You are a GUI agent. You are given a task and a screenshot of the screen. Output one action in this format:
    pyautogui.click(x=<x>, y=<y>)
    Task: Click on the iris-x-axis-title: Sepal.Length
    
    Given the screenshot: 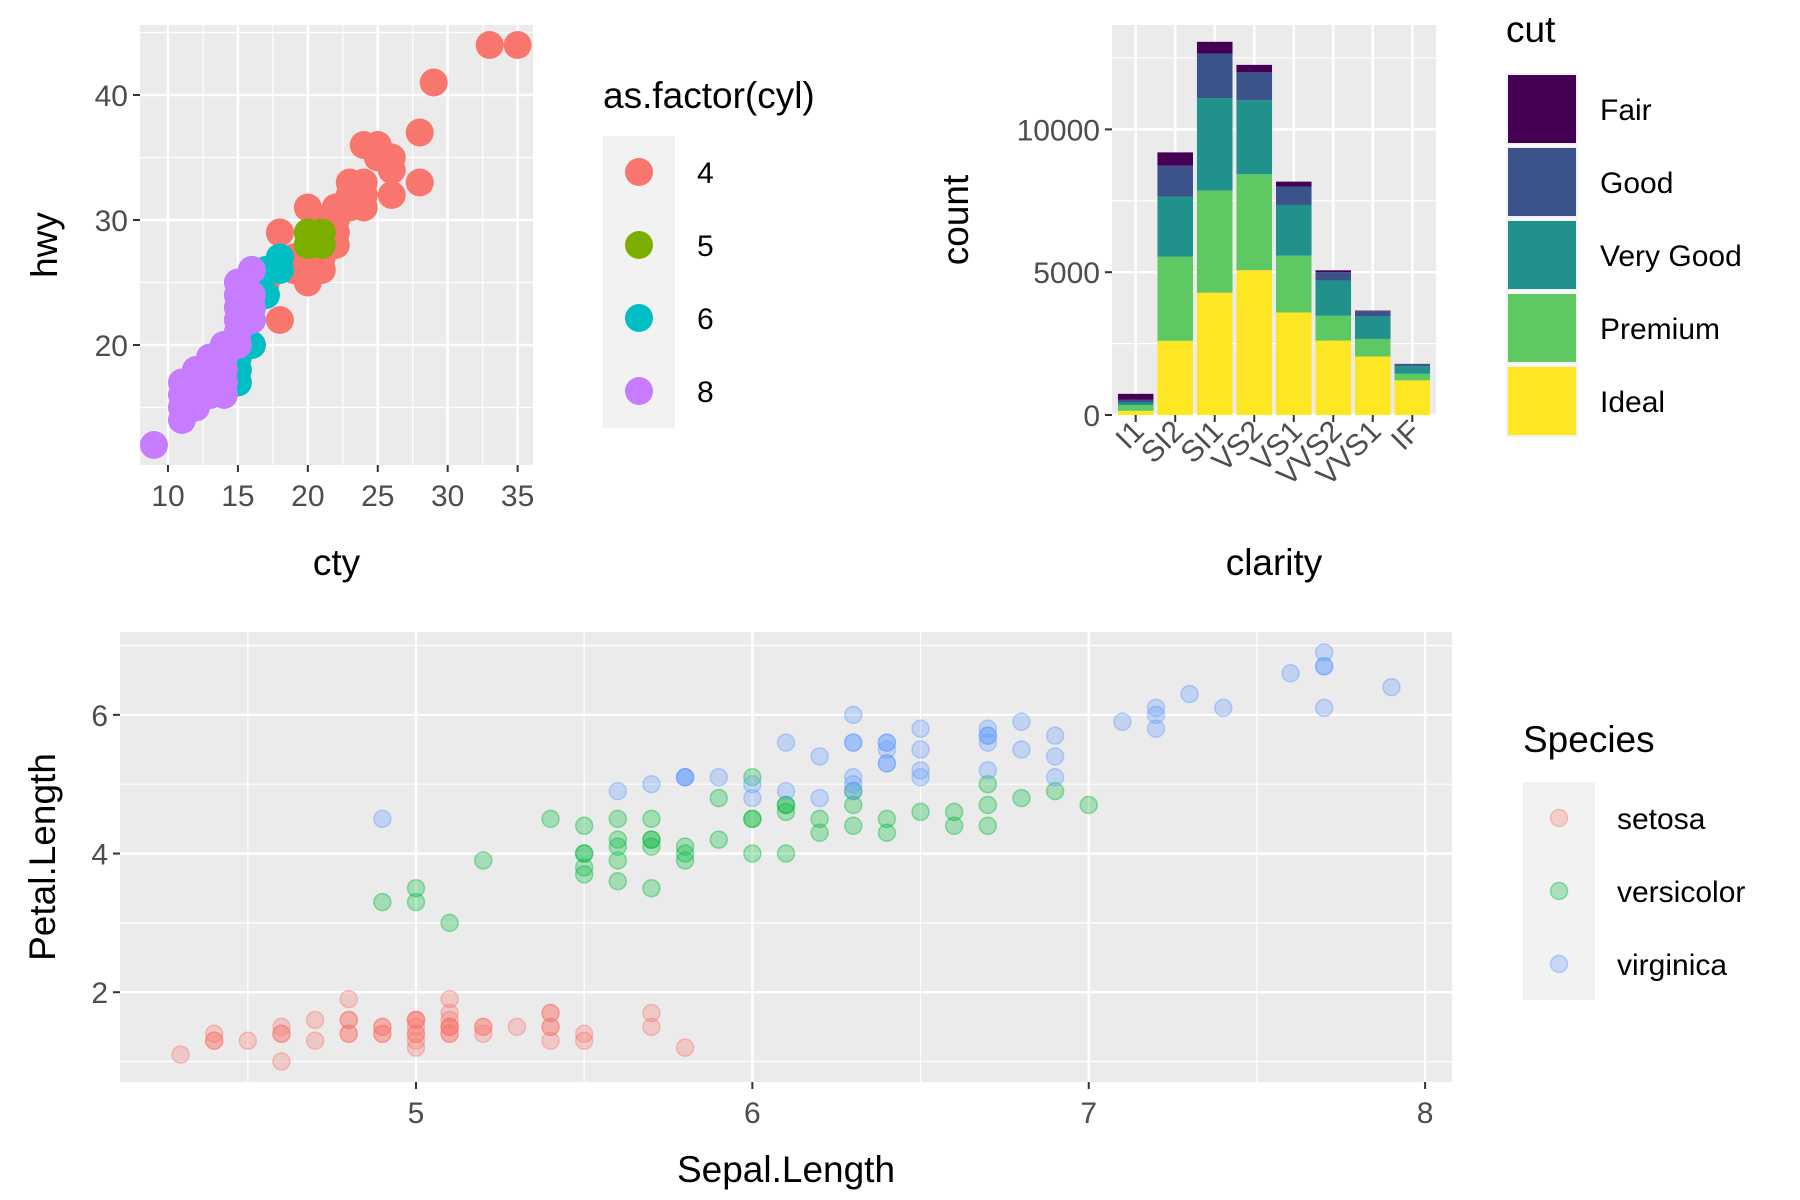 What is the action you would take?
    pyautogui.click(x=786, y=1169)
    